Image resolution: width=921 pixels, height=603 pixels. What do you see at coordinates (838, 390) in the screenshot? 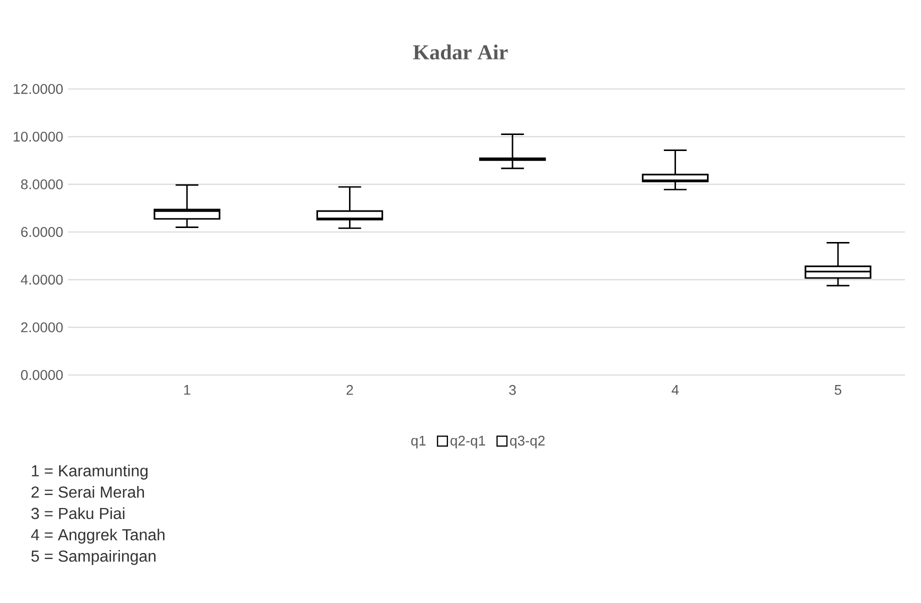
I see `x-tick-label: 5` at bounding box center [838, 390].